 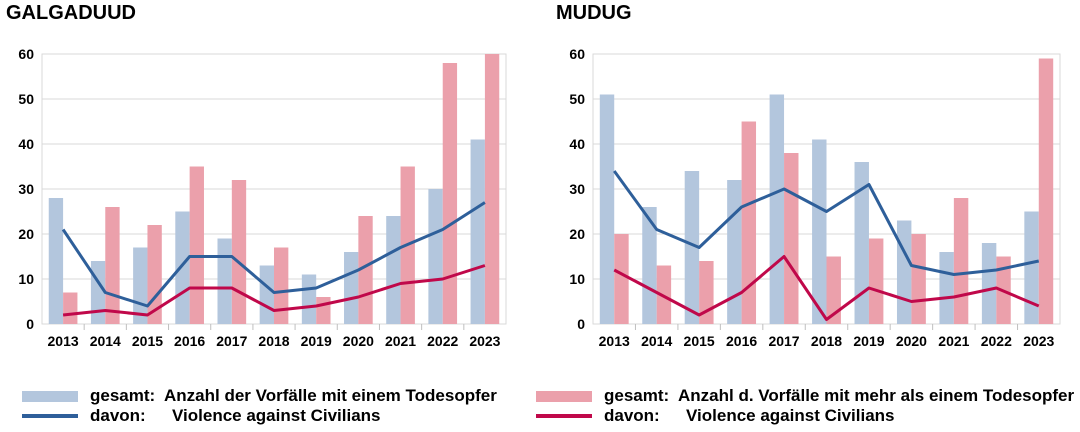 What do you see at coordinates (50, 396) in the screenshot?
I see `legend-swatch-single` at bounding box center [50, 396].